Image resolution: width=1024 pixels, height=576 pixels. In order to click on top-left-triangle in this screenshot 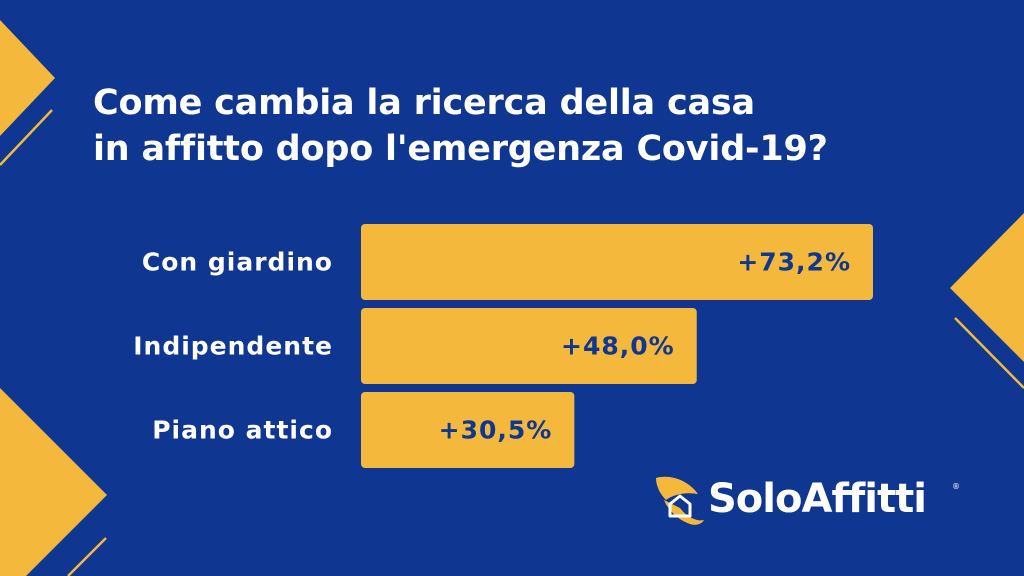, I will do `click(27, 78)`.